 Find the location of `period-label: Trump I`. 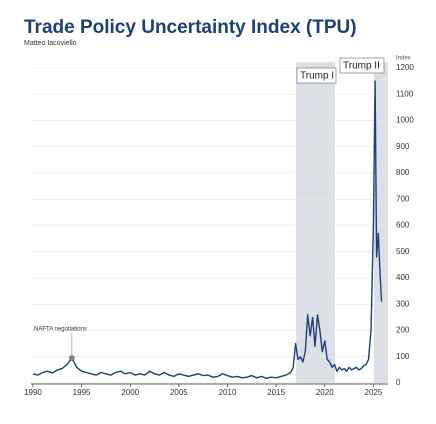

period-label: Trump I is located at coordinates (317, 76).